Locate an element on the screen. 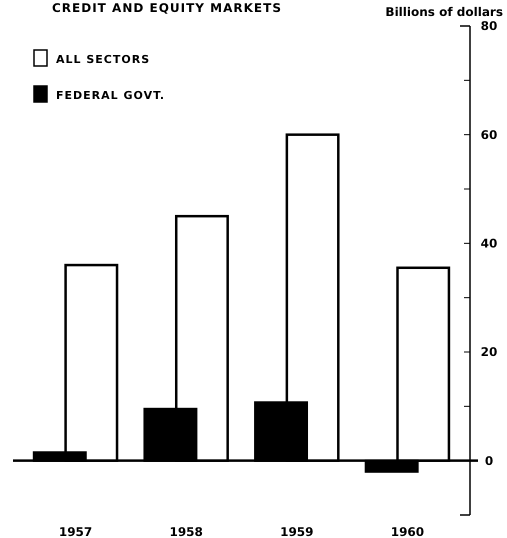 This screenshot has height=538, width=507. x-tick-label: 1959 is located at coordinates (297, 531).